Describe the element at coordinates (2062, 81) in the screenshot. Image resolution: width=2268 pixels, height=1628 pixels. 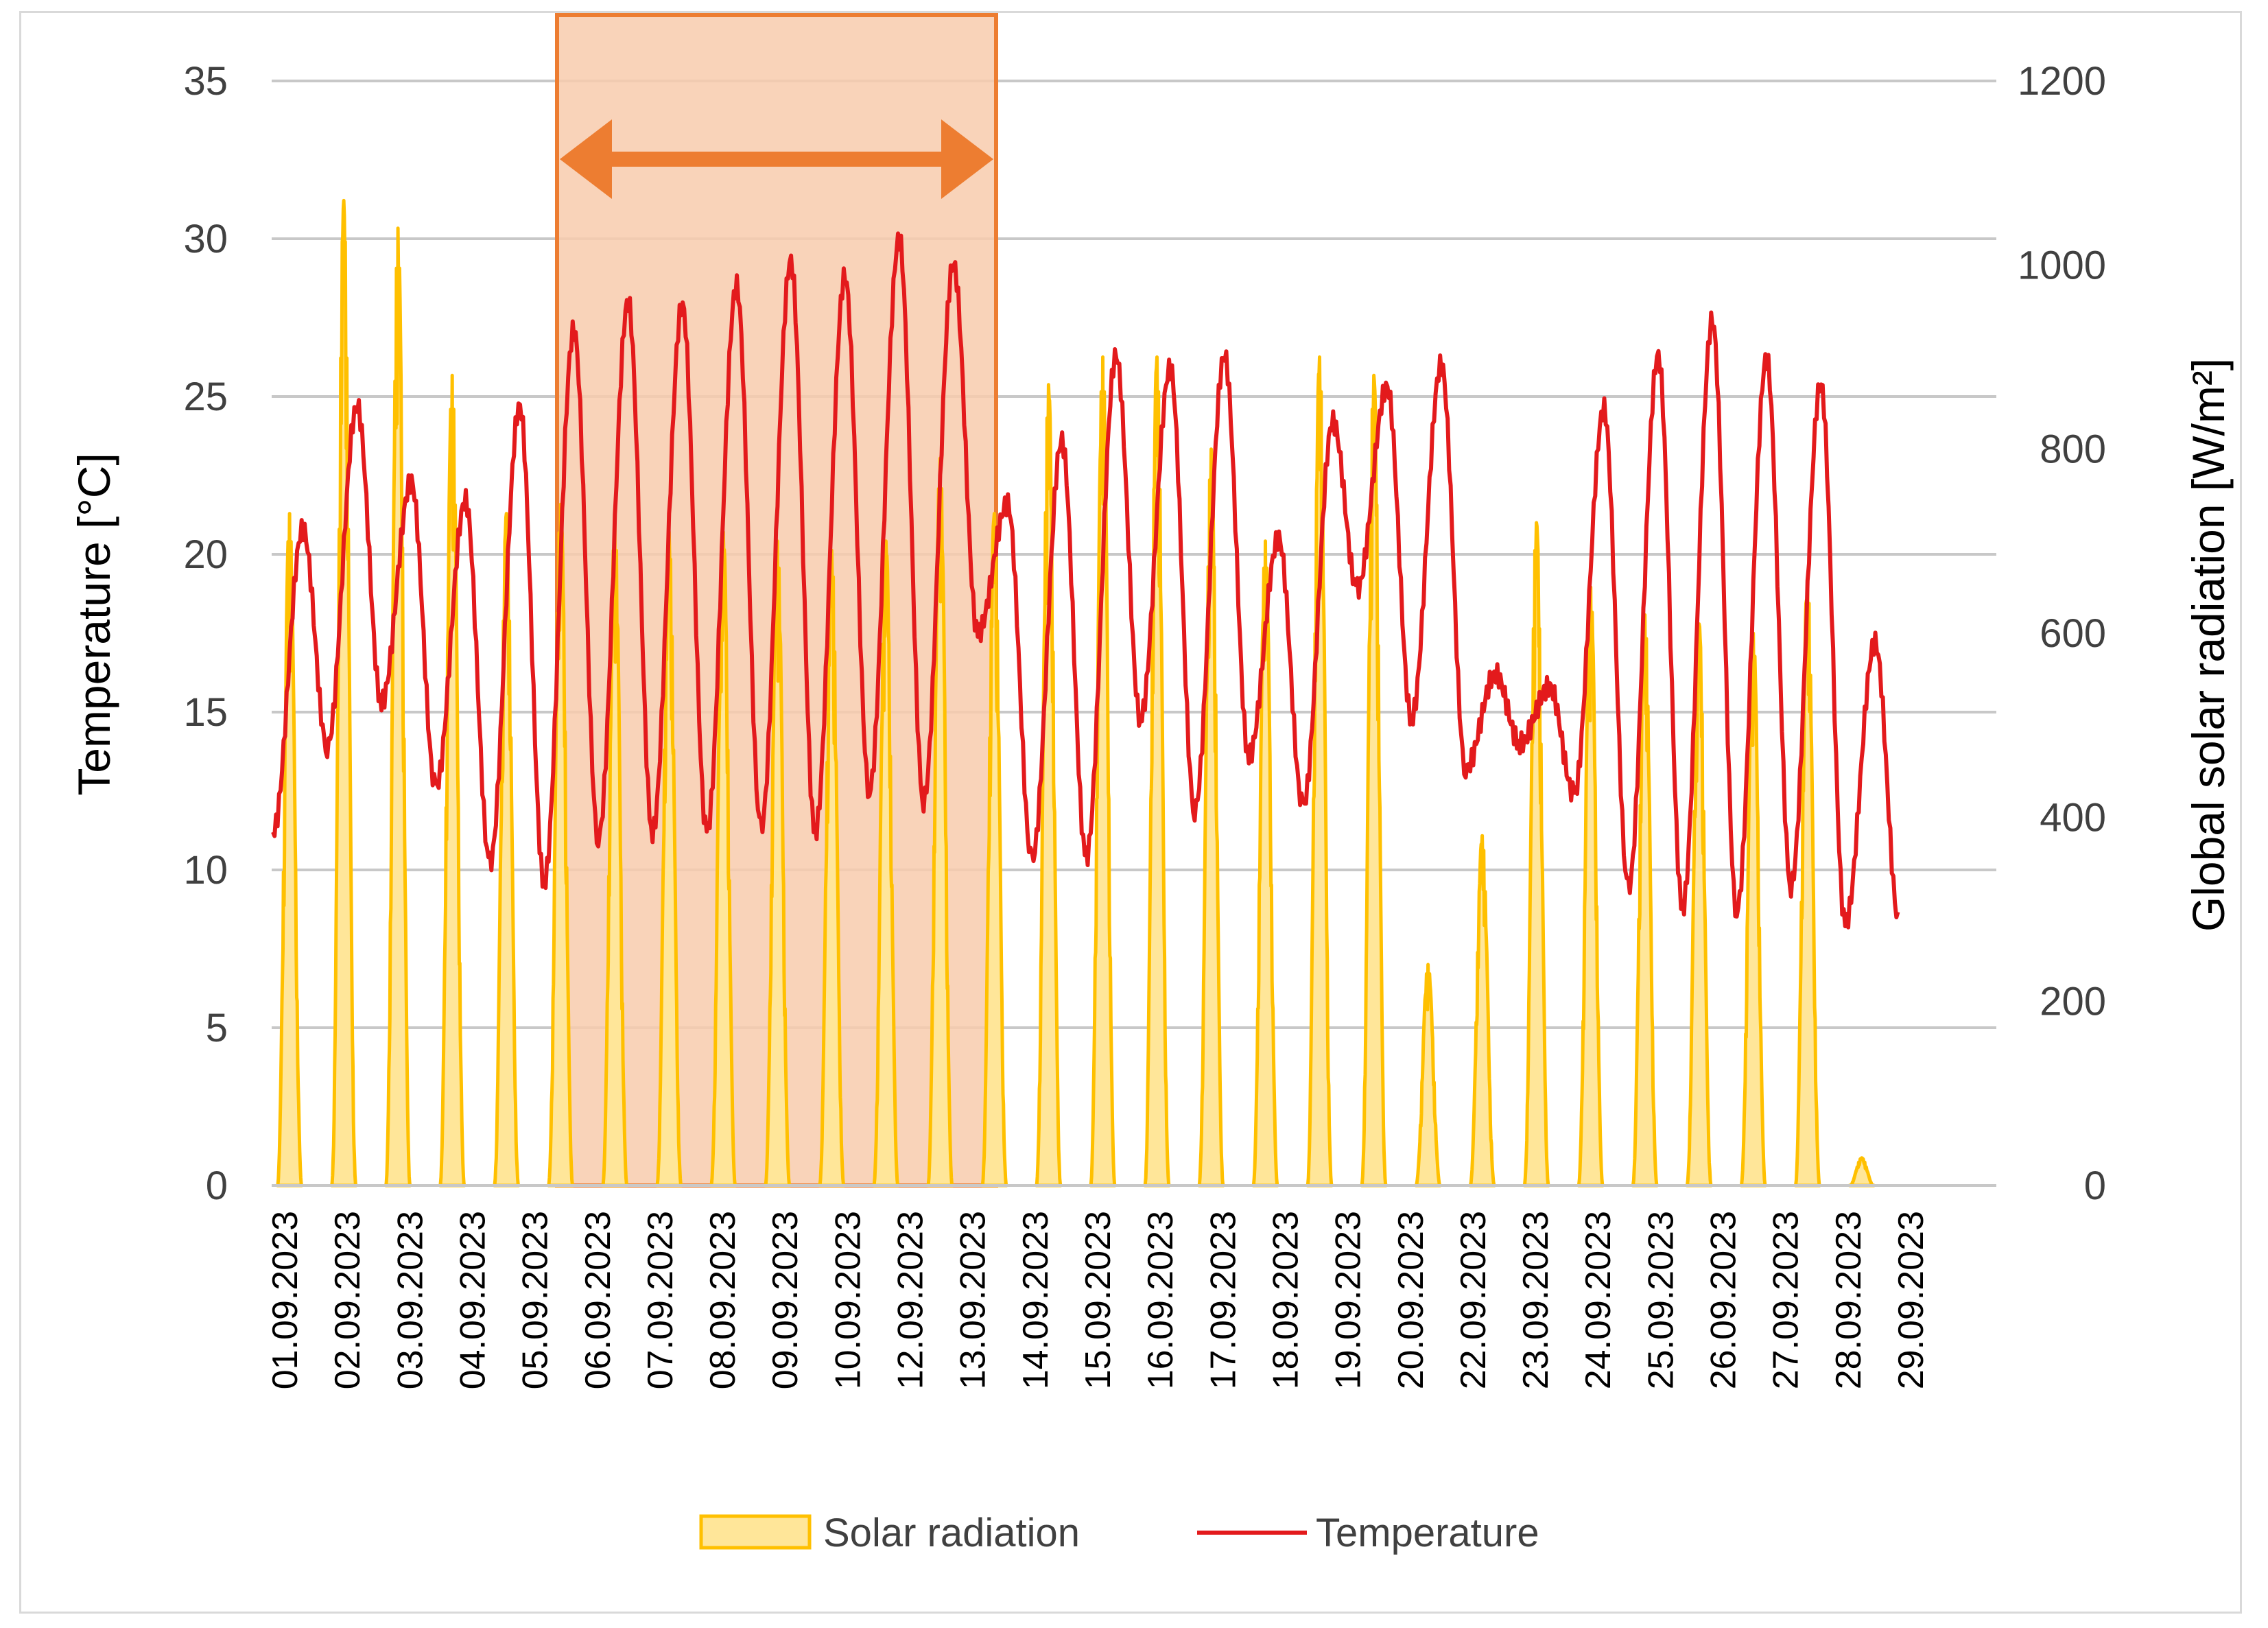
I see `y-right-tick-1200: 1200` at that location.